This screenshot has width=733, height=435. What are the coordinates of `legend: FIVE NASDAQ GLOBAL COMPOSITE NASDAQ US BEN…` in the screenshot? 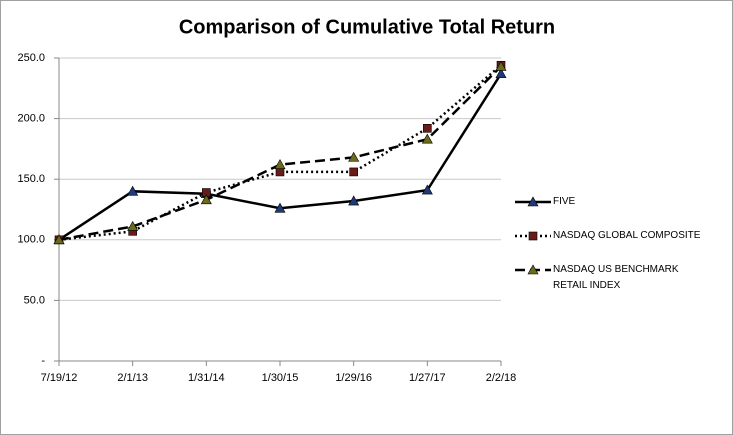 It's located at (613, 249).